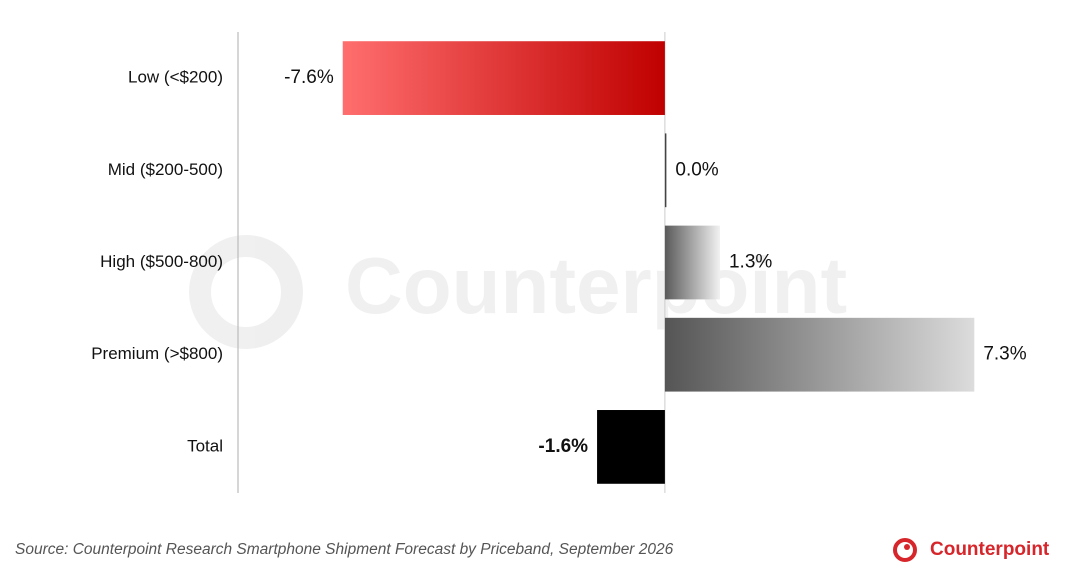  Describe the element at coordinates (309, 77) in the screenshot. I see `value-label: -7.6%` at that location.